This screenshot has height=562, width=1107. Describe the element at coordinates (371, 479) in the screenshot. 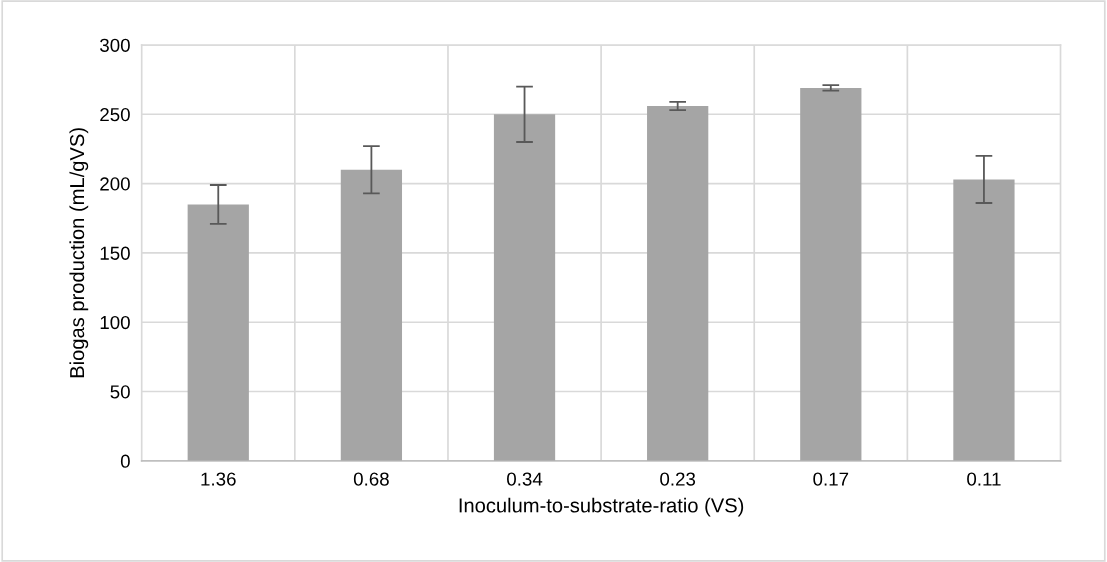

I see `x-tick-label: 0.68` at that location.